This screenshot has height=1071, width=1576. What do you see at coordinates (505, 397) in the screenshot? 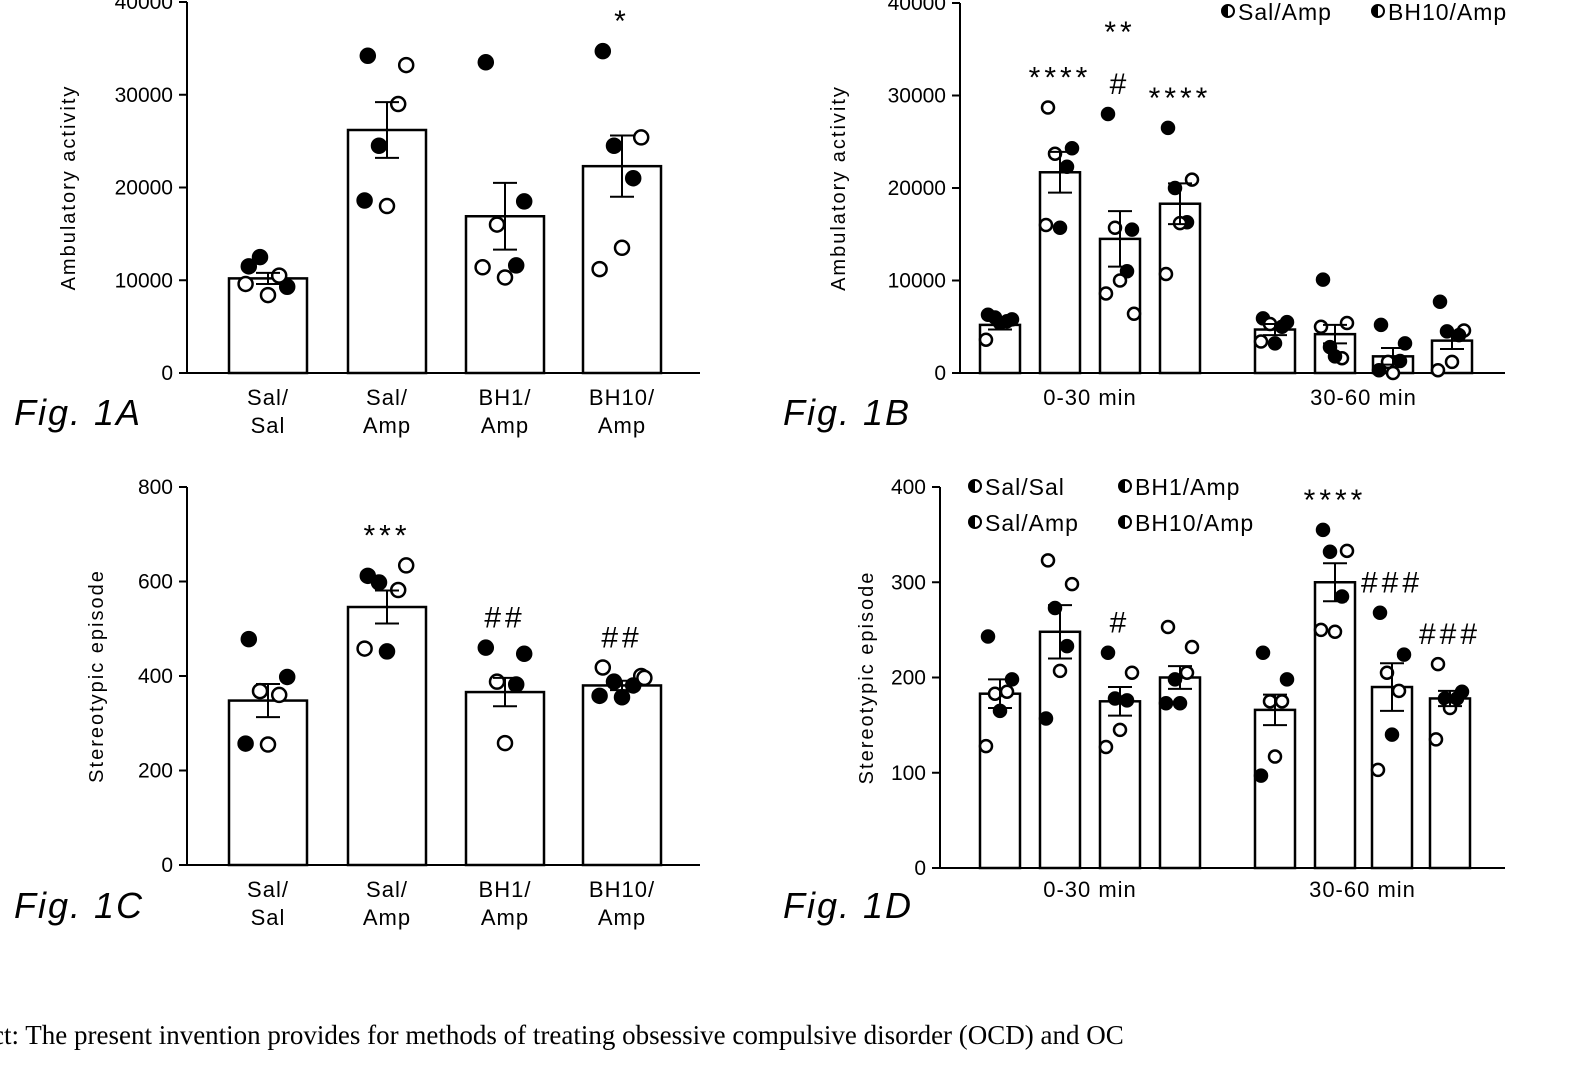
I see `category-label: BH1/` at bounding box center [505, 397].